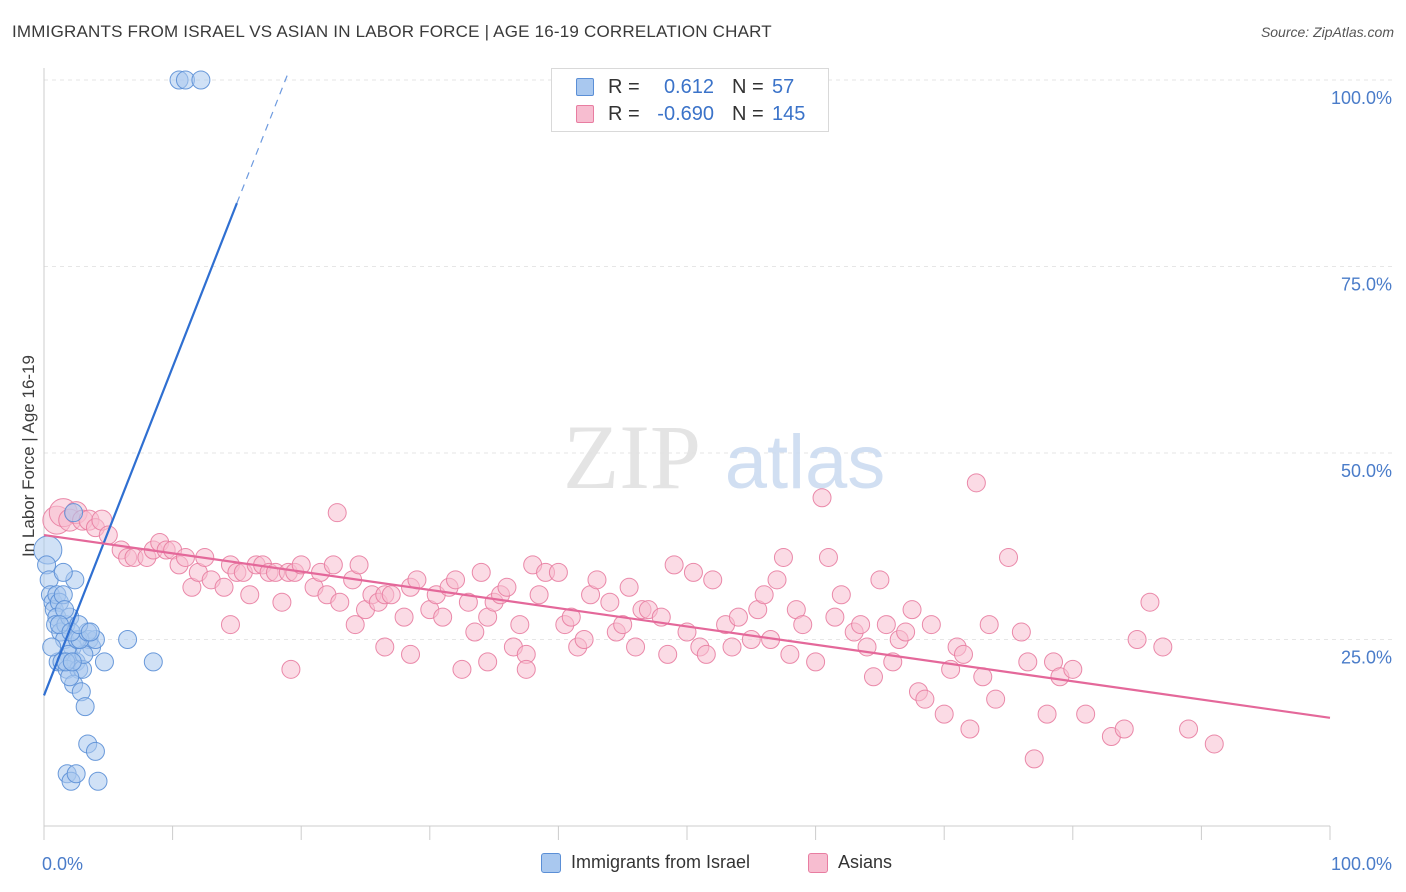 This screenshot has width=1406, height=892. I want to click on bottom-legend: Immigrants from Israel Asians, so click(703, 864).